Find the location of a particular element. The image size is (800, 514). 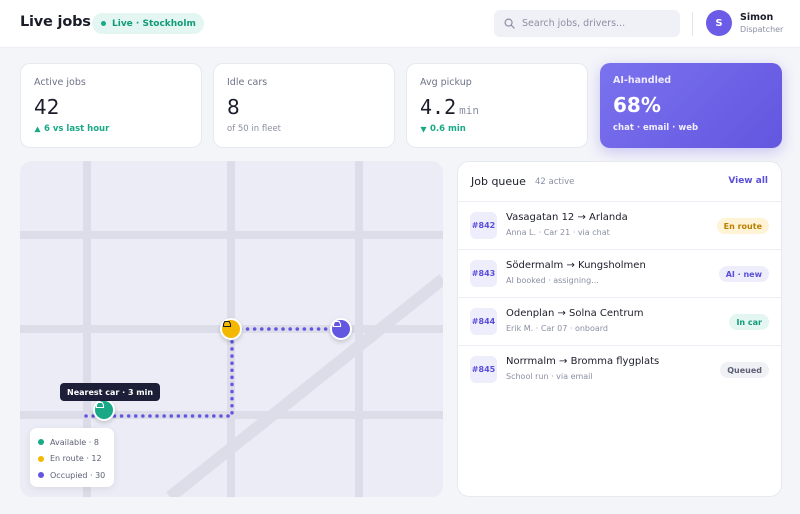

job-queue-title: Job queue is located at coordinates (498, 181).